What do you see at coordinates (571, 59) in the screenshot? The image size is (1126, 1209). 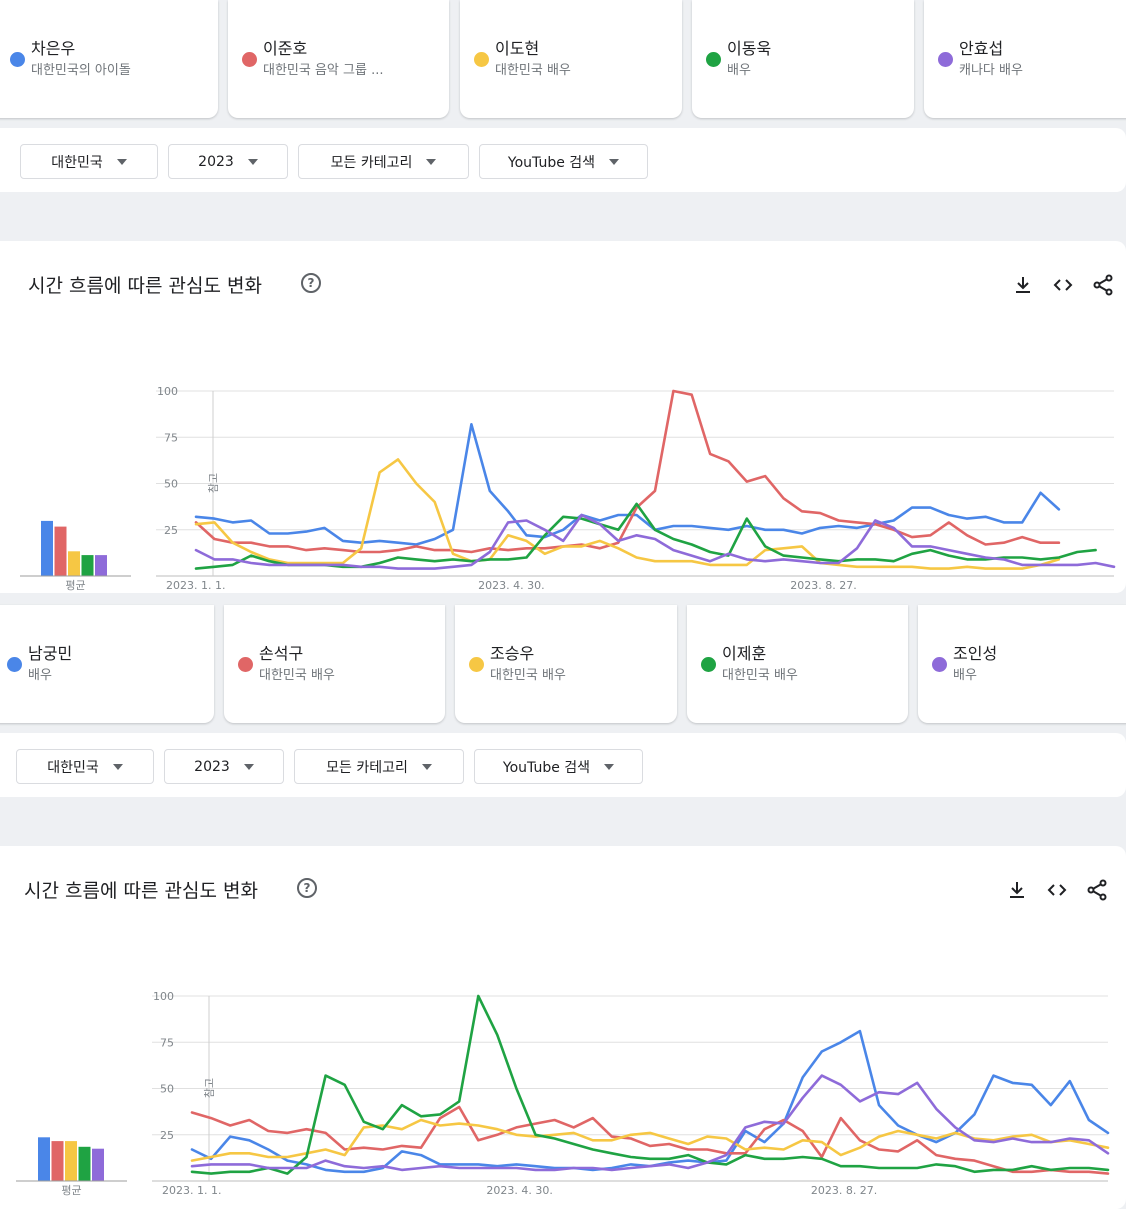 I see `term-card: 이도현 대한민국 배우` at bounding box center [571, 59].